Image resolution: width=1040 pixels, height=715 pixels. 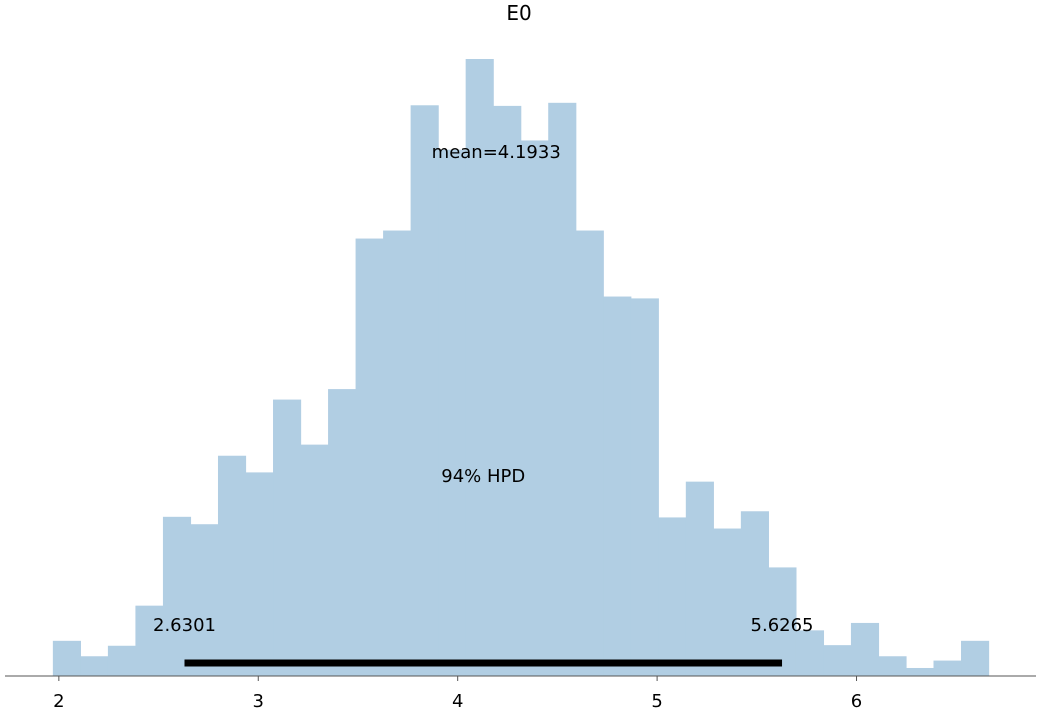 What do you see at coordinates (483, 476) in the screenshot?
I see `hpd-probability-label: 94% HPD` at bounding box center [483, 476].